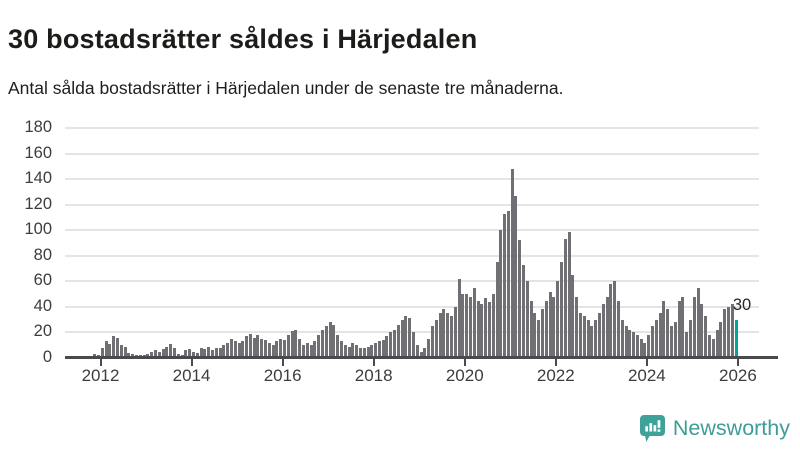  Describe the element at coordinates (38, 203) in the screenshot. I see `y-tick-label: 120` at that location.